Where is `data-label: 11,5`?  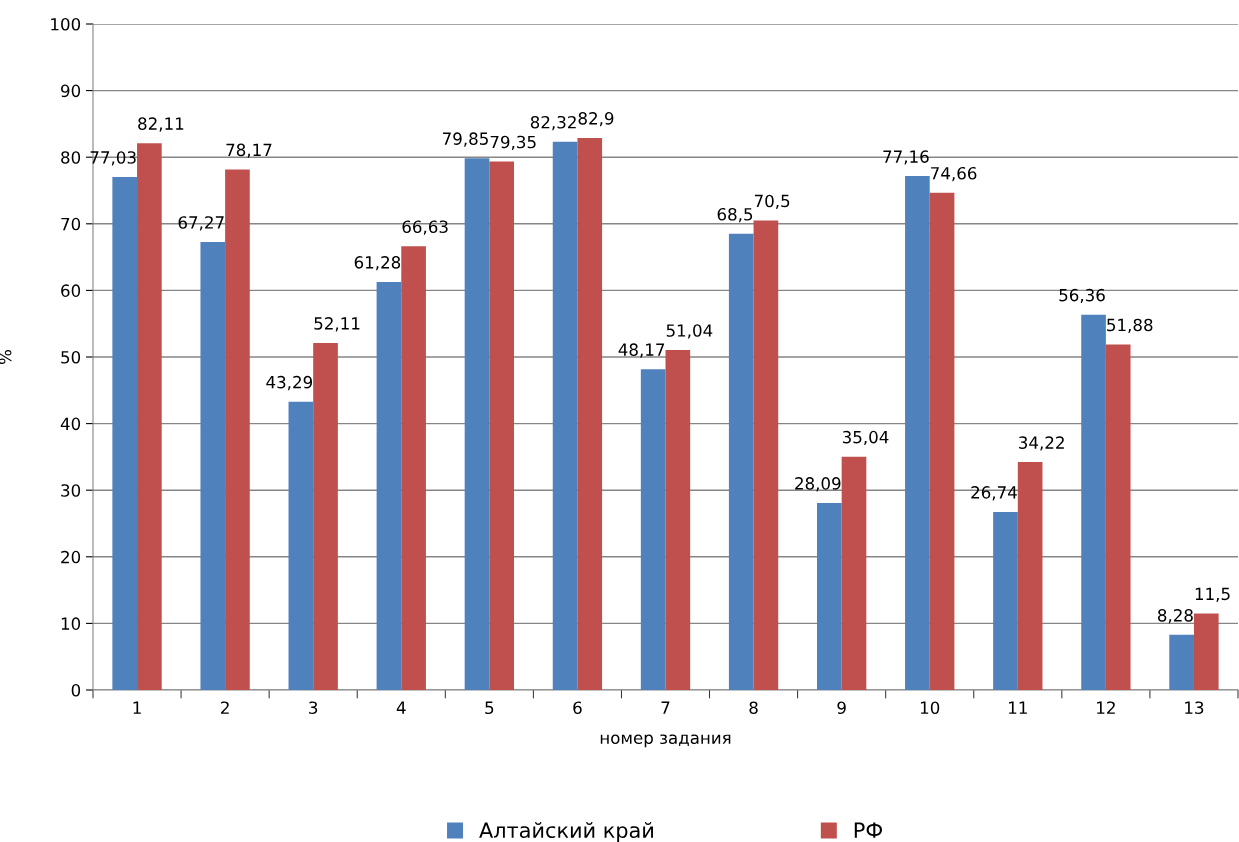 data-label: 11,5 is located at coordinates (1212, 594).